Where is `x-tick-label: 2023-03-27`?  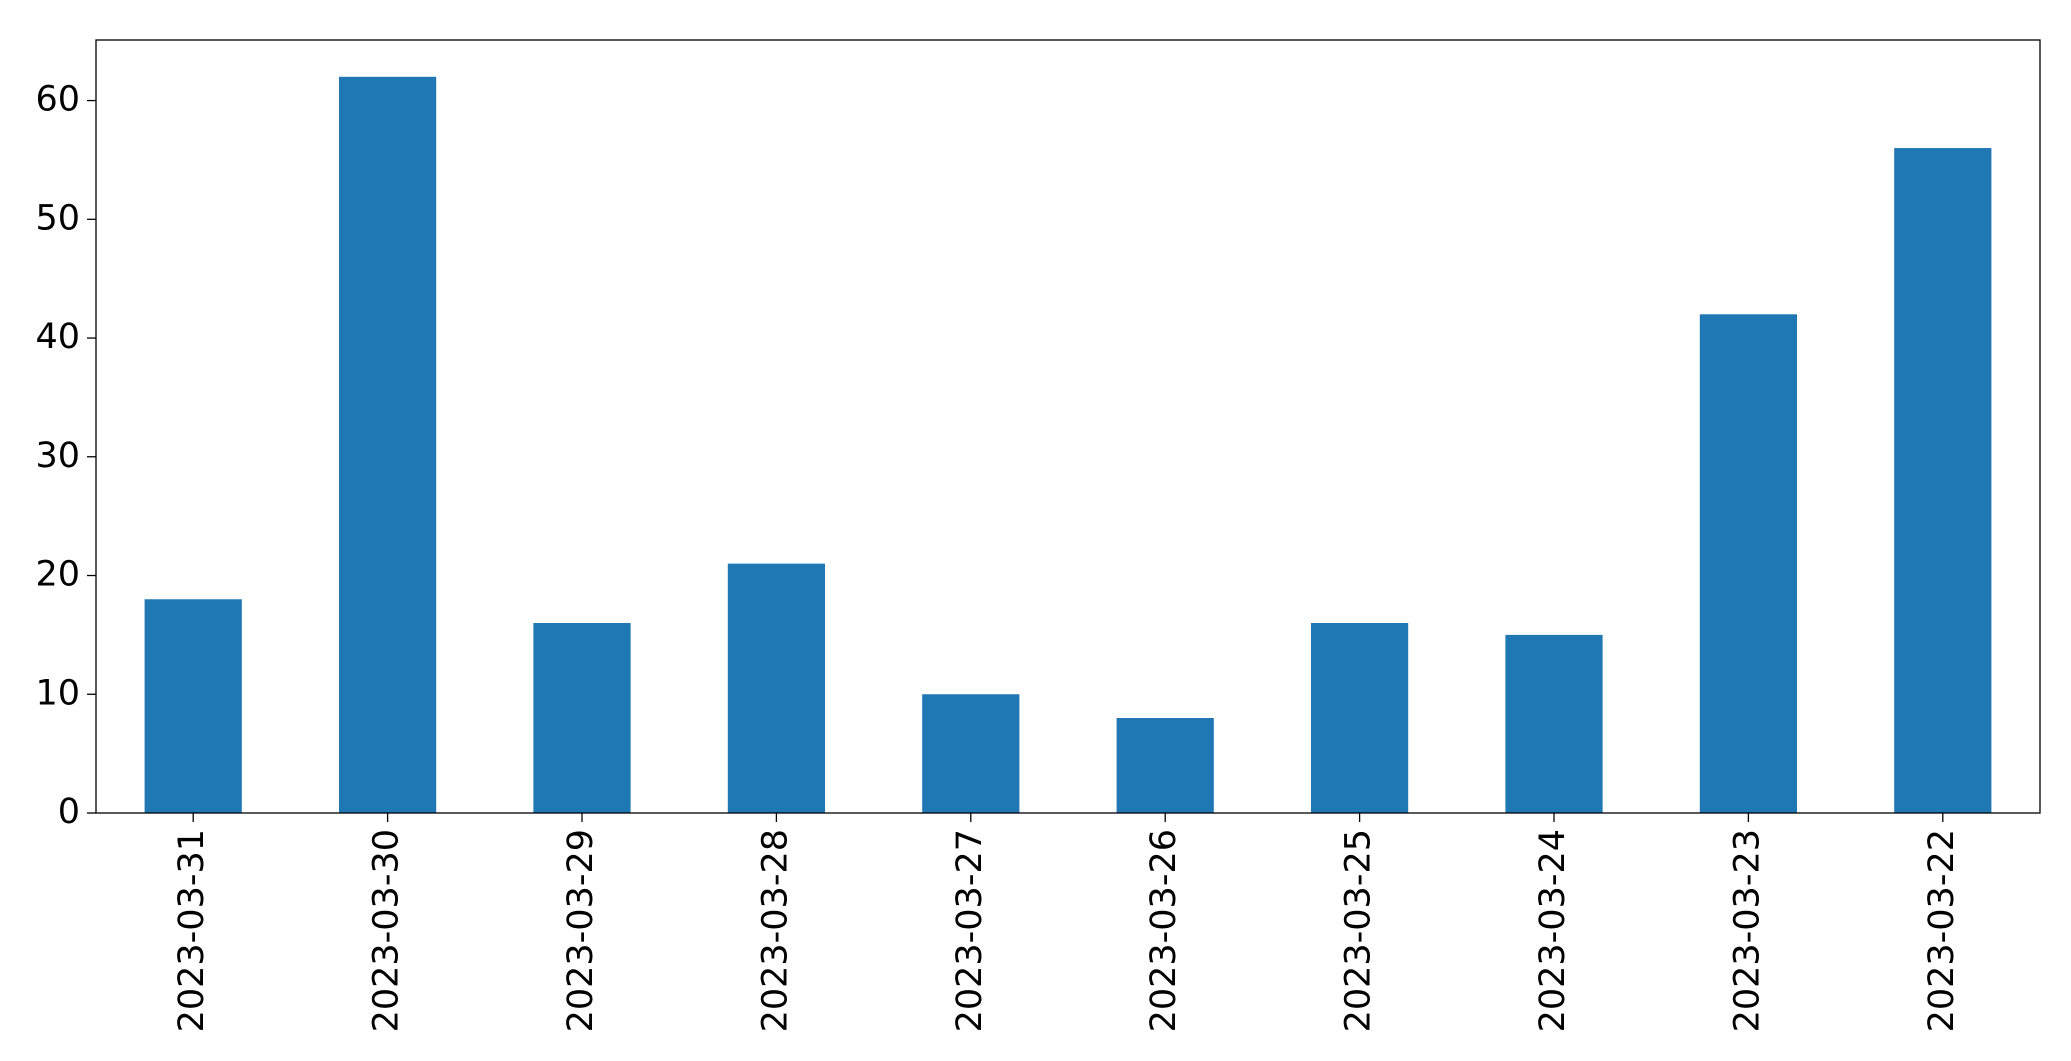
x-tick-label: 2023-03-27 is located at coordinates (970, 930).